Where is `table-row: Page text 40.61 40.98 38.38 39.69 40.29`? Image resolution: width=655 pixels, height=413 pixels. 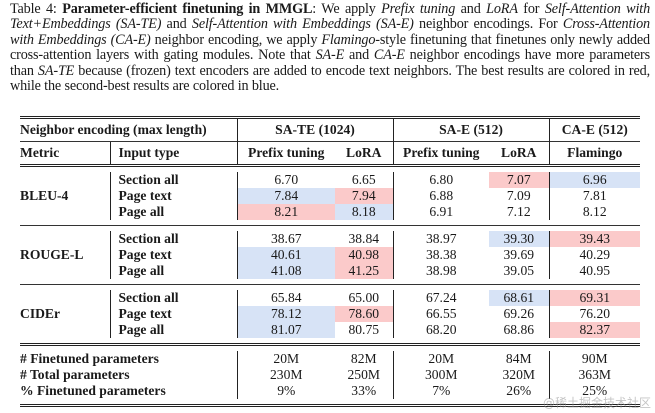
table-row: Page text 40.61 40.98 38.38 39.69 40.29 is located at coordinates (330, 255).